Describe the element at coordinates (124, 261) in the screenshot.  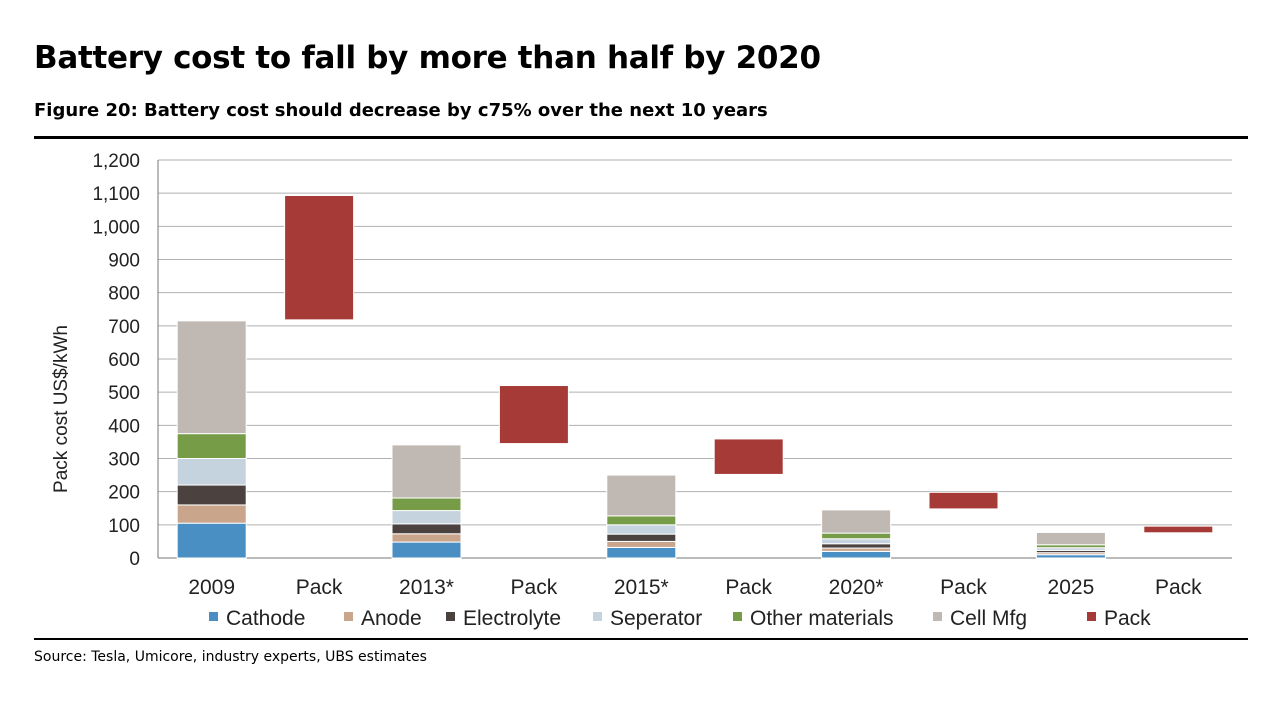
I see `y-tick-label: 900` at that location.